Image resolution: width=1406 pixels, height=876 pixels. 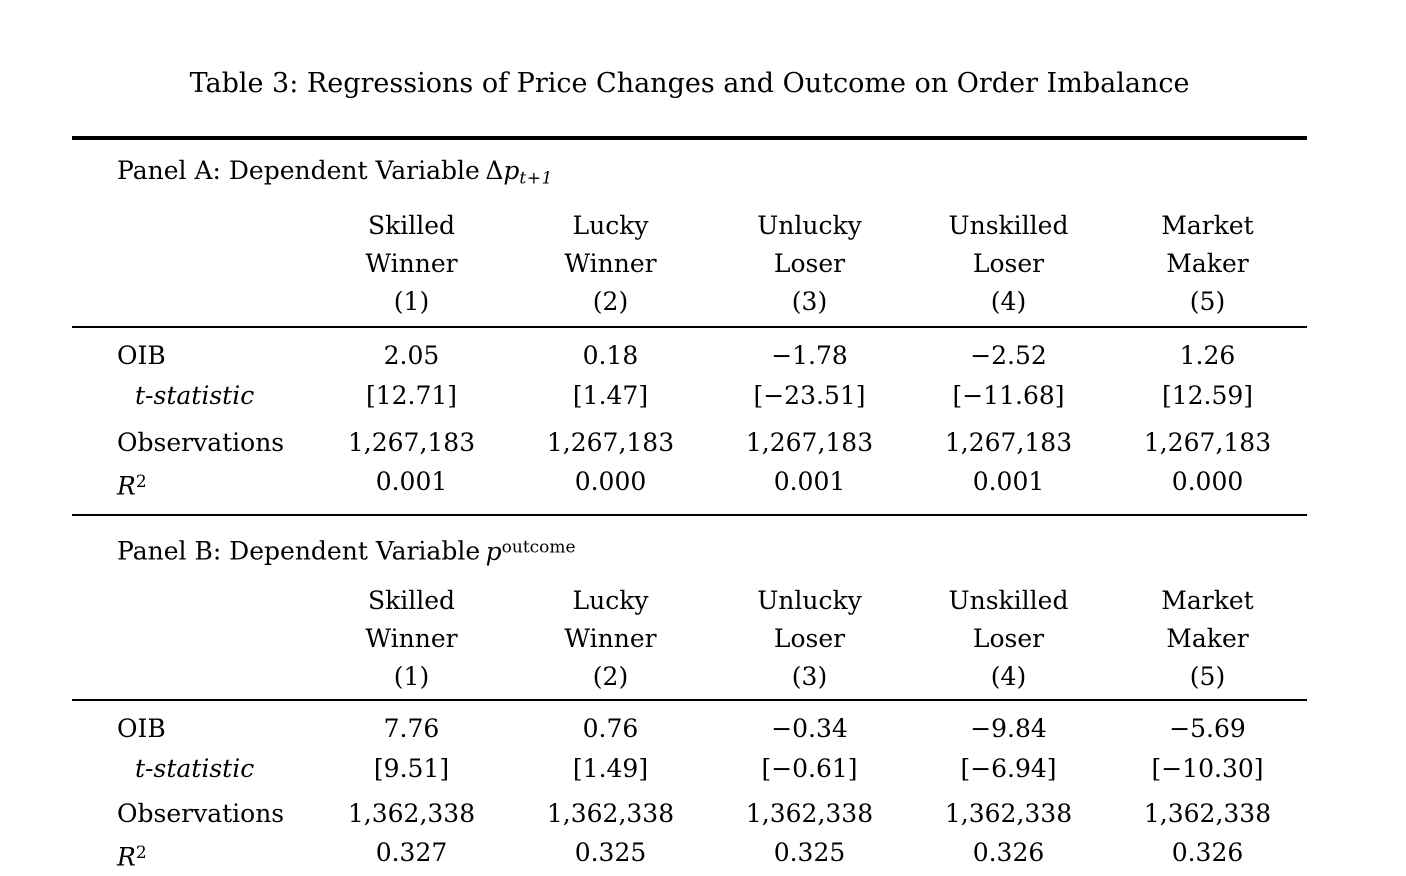 What do you see at coordinates (809, 356) in the screenshot?
I see `value-cell: −1.78` at bounding box center [809, 356].